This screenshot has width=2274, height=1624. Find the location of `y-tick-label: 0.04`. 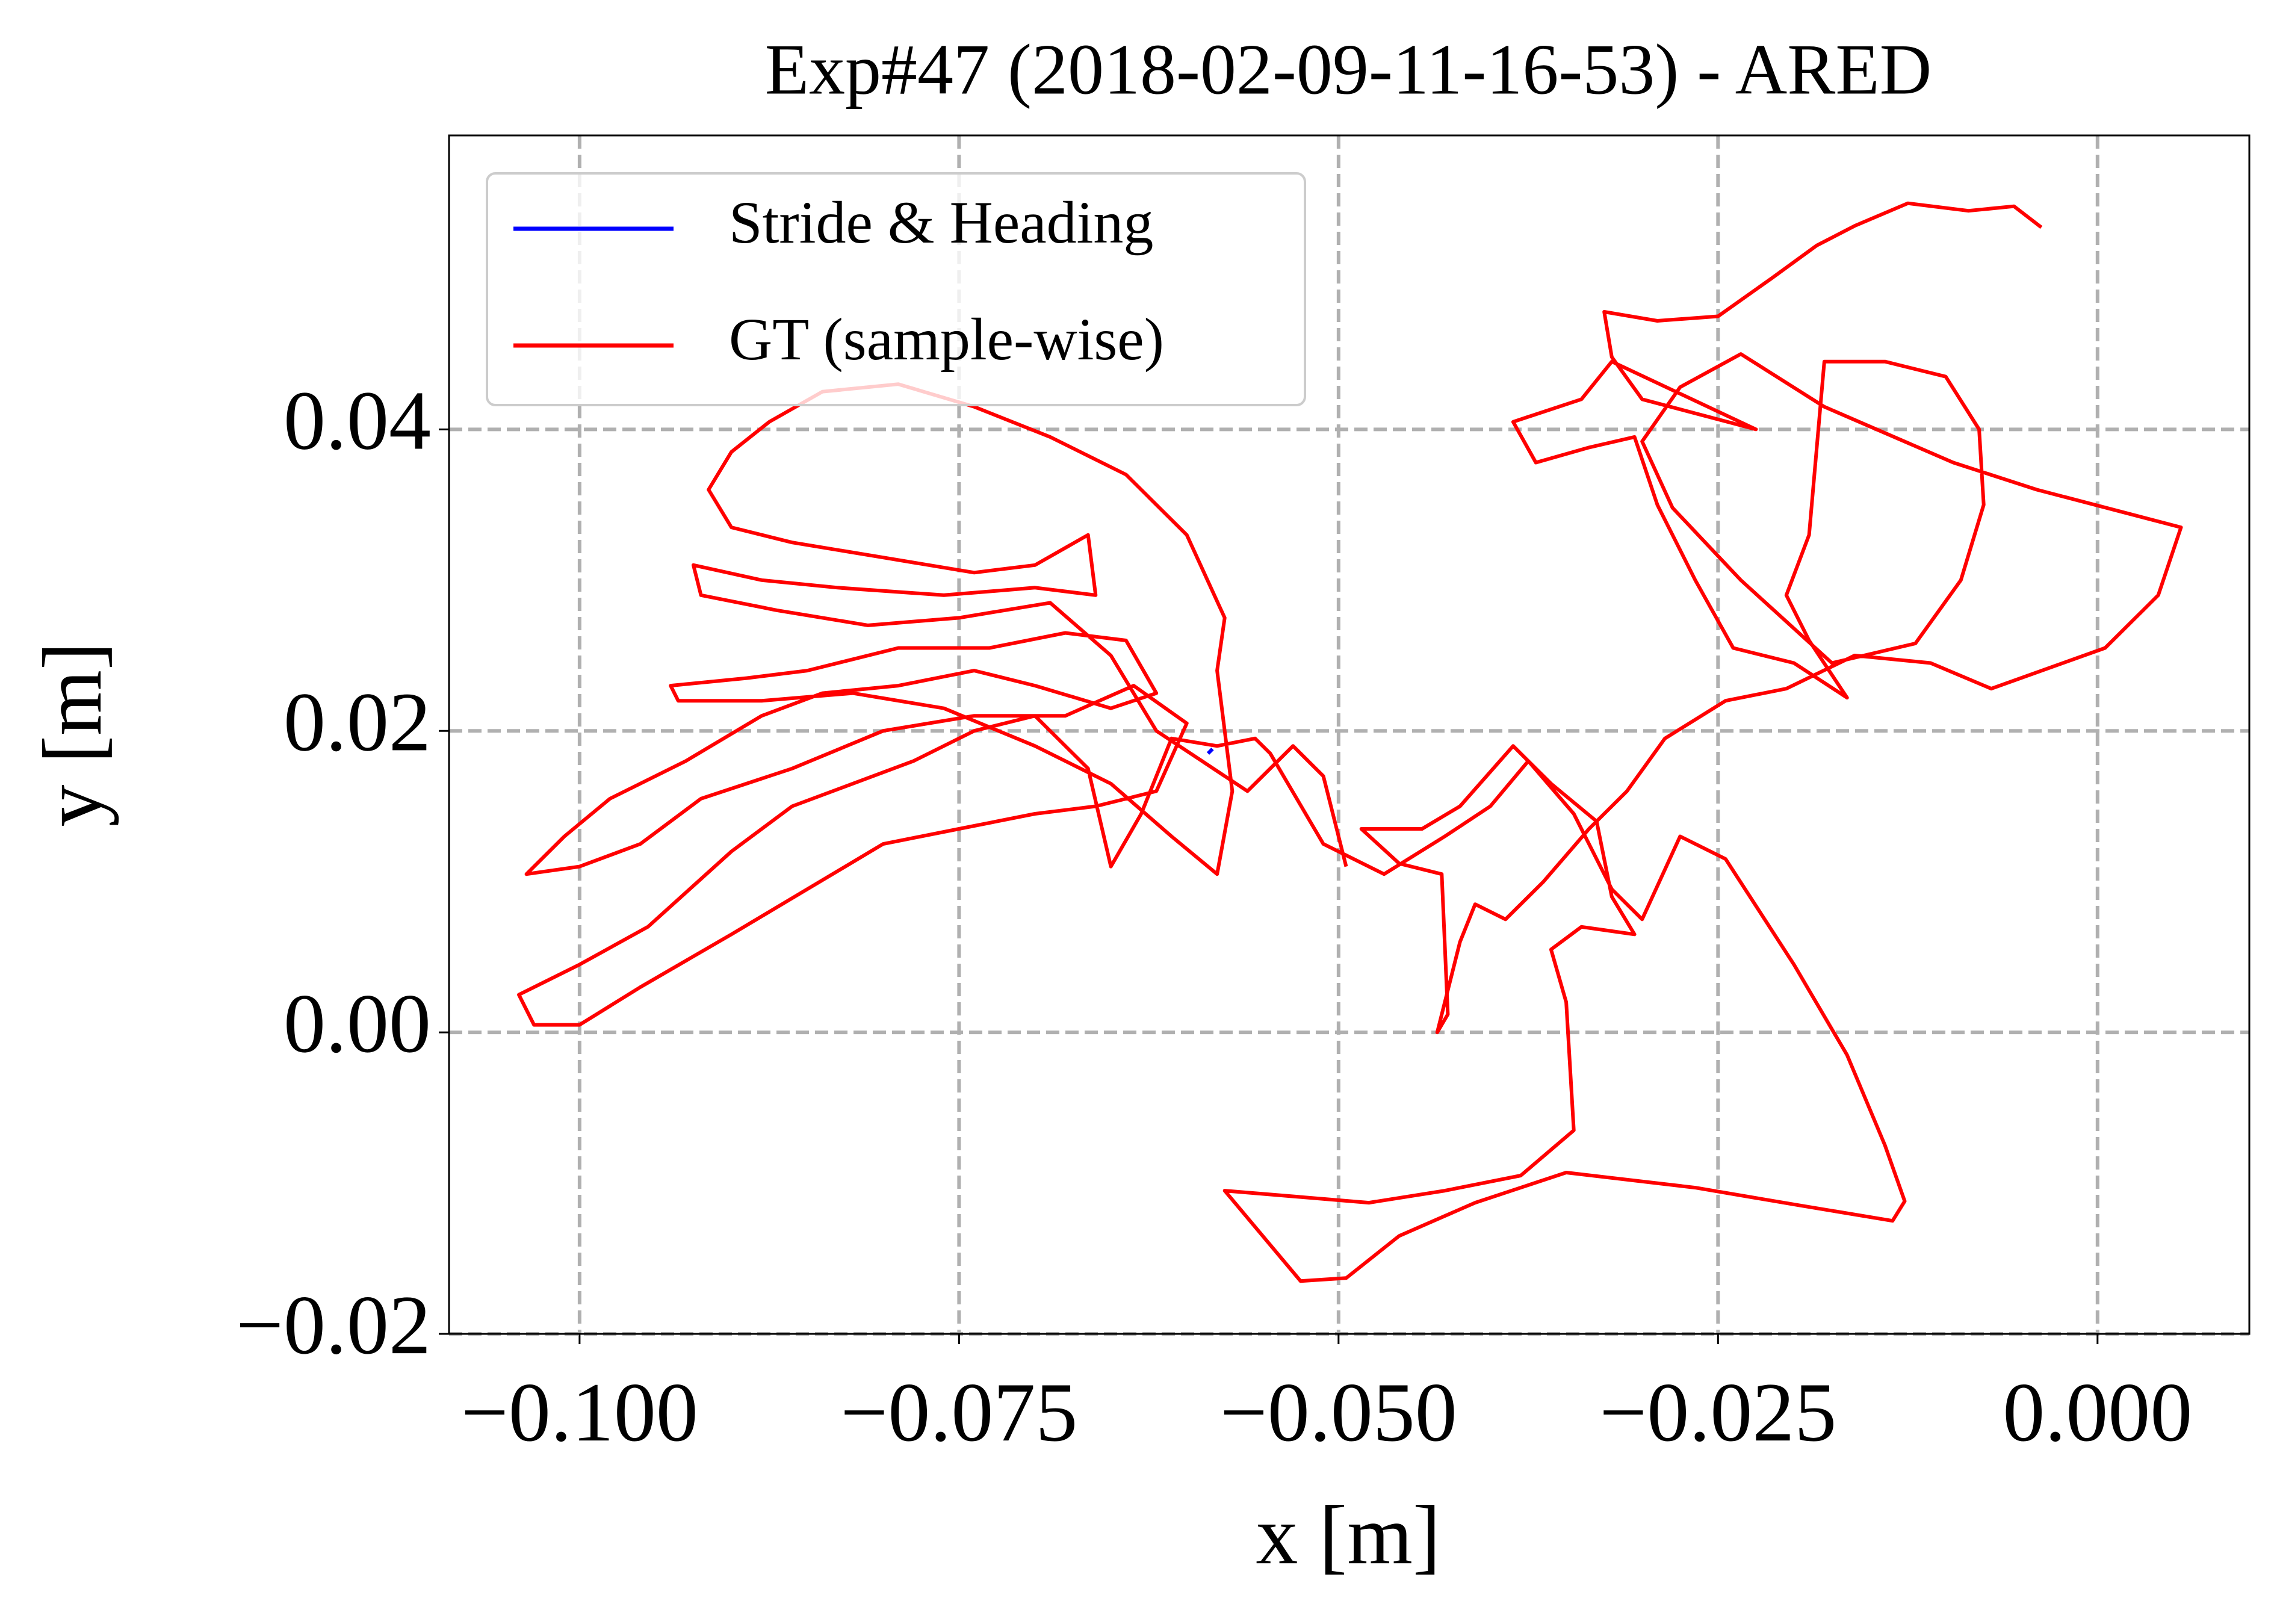

y-tick-label: 0.04 is located at coordinates (357, 421).